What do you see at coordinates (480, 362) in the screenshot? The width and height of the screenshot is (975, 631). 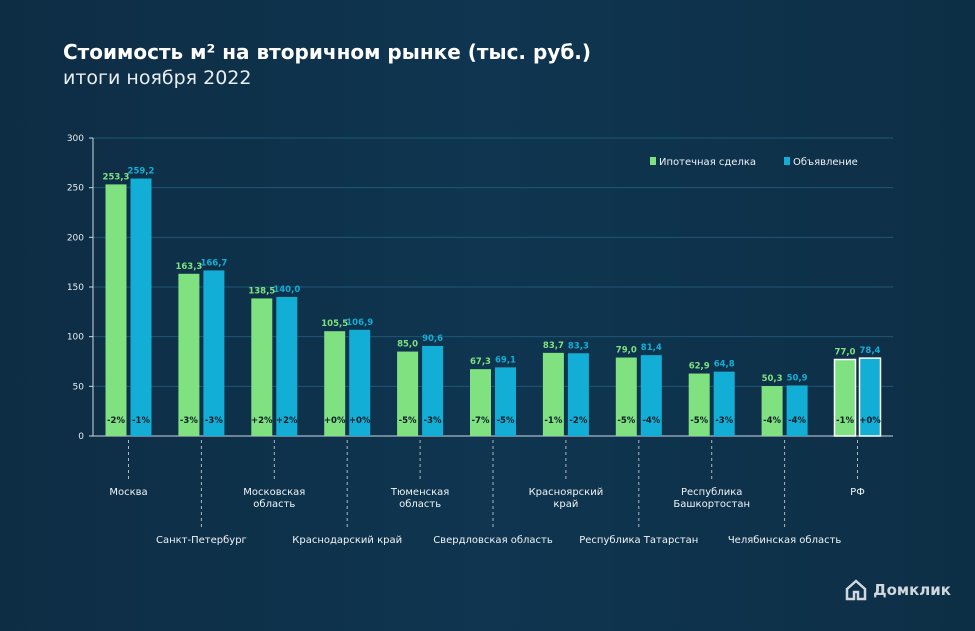 I see `data-label: 67,3` at bounding box center [480, 362].